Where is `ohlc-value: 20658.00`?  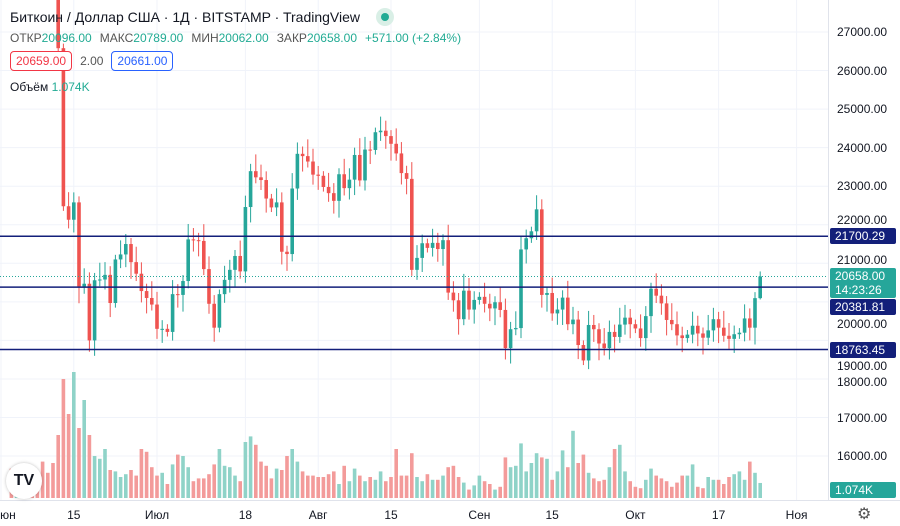
ohlc-value: 20658.00 is located at coordinates (331, 38).